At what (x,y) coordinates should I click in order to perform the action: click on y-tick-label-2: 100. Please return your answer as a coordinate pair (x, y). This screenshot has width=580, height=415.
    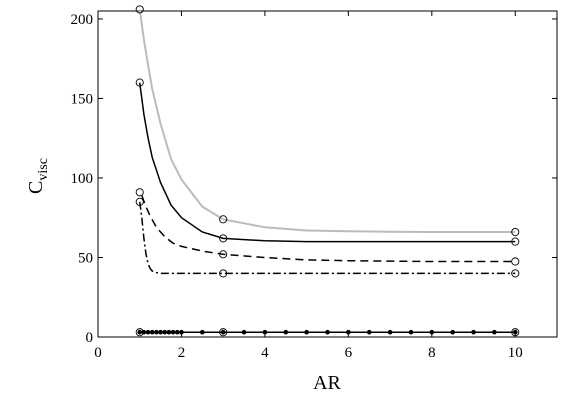
    Looking at the image, I should click on (82, 179).